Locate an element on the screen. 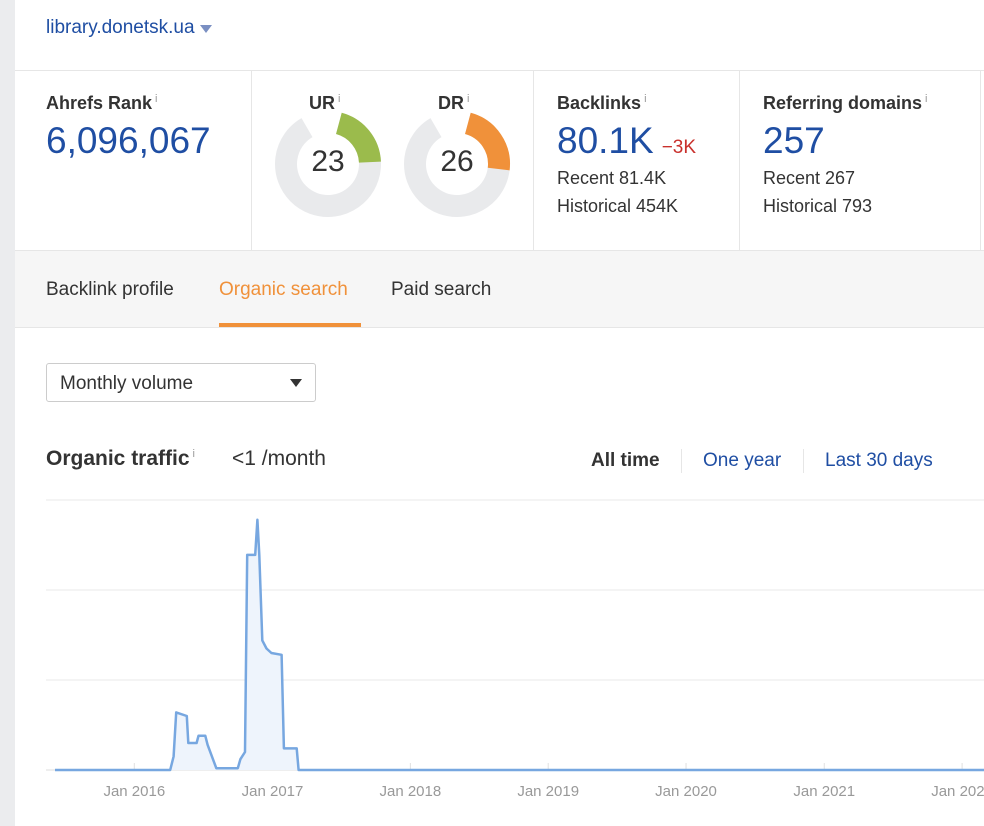 Image resolution: width=984 pixels, height=826 pixels. backlinks-delta: −3K is located at coordinates (679, 147).